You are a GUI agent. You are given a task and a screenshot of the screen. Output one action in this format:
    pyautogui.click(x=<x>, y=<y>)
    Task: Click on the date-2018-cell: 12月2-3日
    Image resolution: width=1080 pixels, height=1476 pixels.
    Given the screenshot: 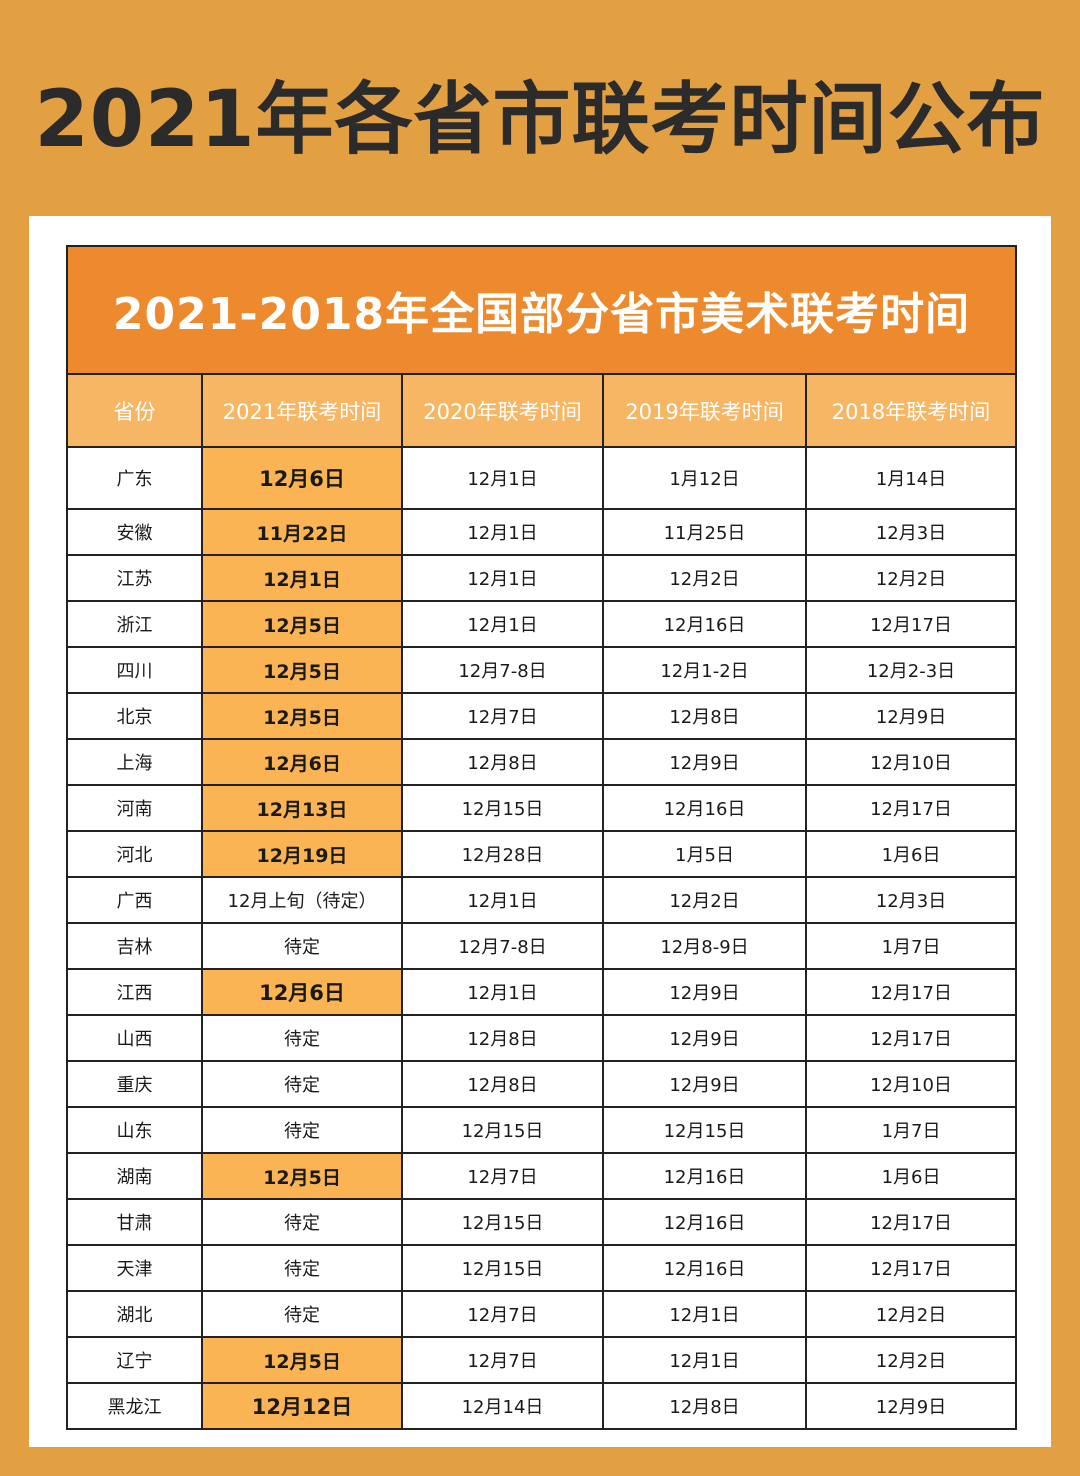 What is the action you would take?
    pyautogui.click(x=911, y=670)
    